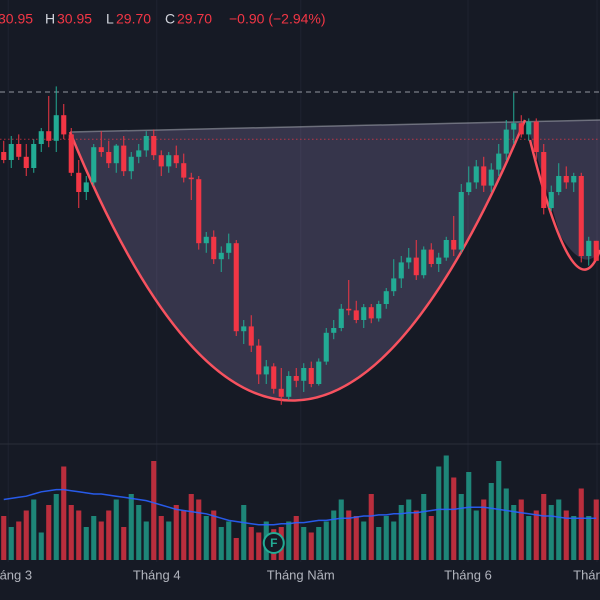  What do you see at coordinates (468, 574) in the screenshot?
I see `x-tick-label: Tháng 6` at bounding box center [468, 574].